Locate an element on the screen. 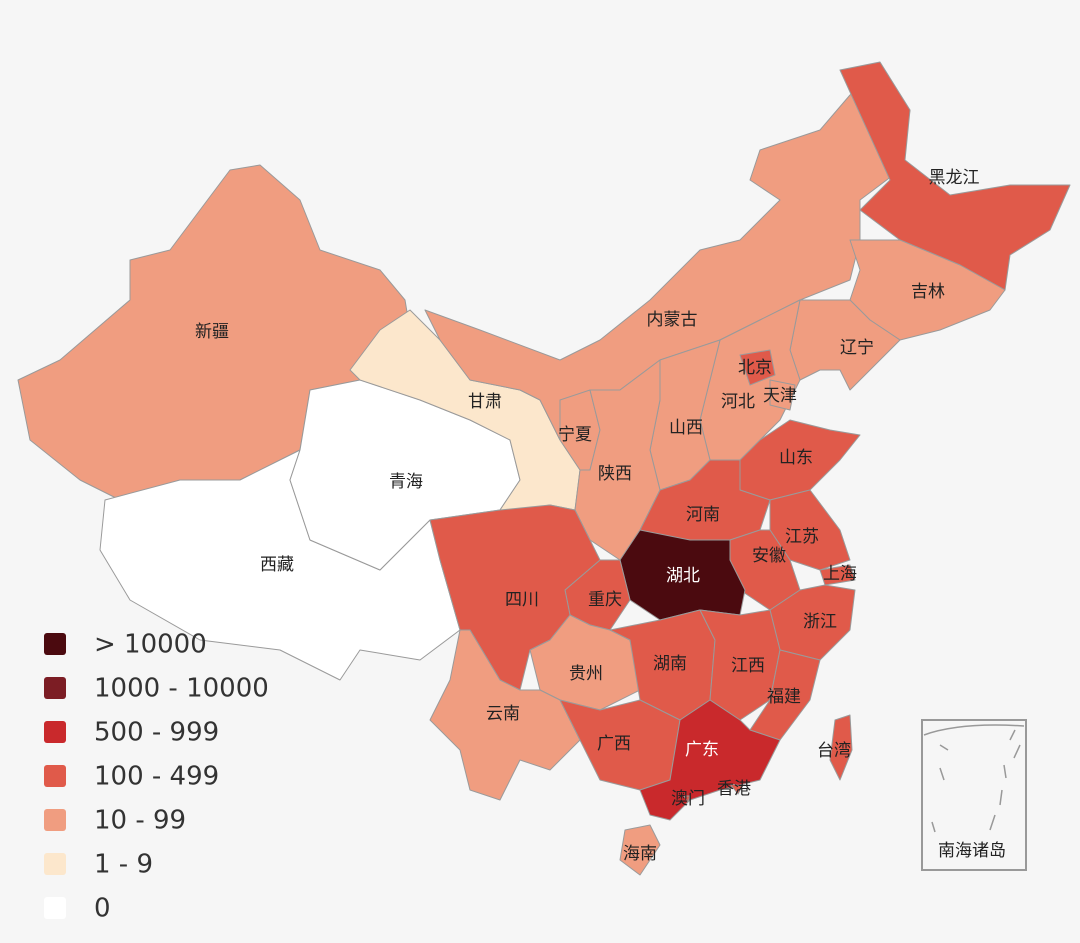 This screenshot has height=943, width=1080. province-jilin is located at coordinates (927, 290).